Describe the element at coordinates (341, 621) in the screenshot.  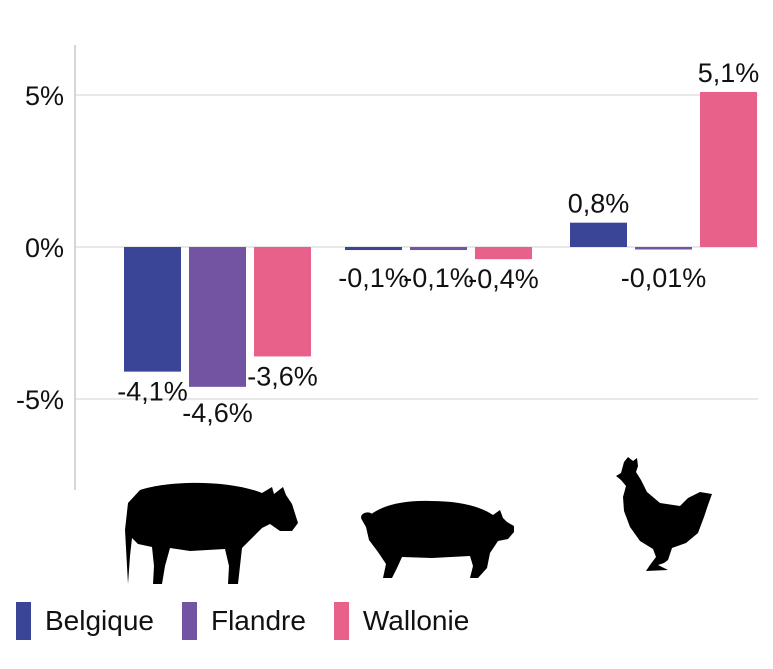
I see `legend-swatch-wallonie` at that location.